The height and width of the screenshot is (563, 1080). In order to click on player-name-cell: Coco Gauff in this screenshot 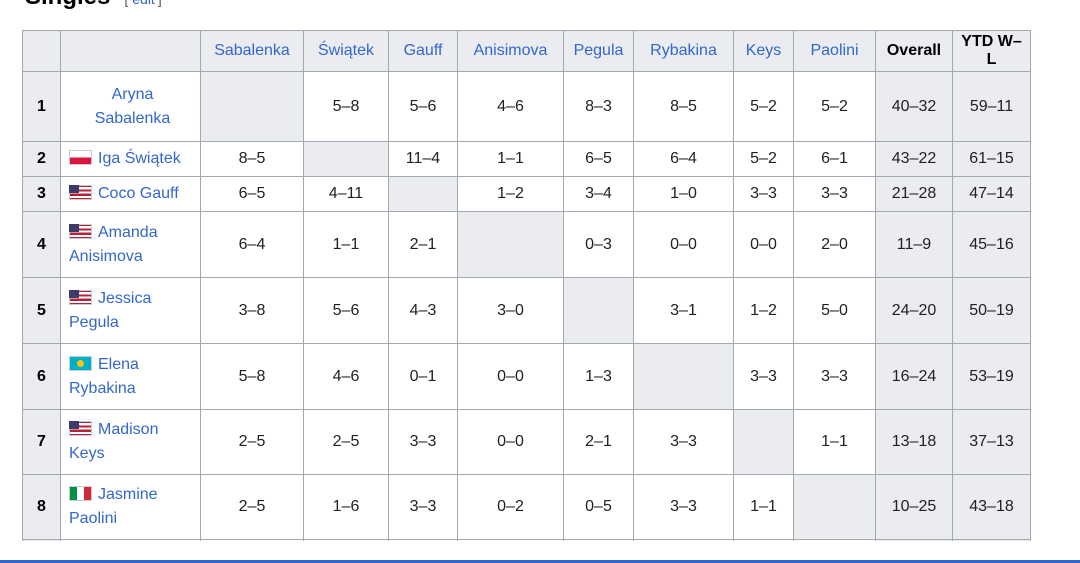, I will do `click(130, 194)`.